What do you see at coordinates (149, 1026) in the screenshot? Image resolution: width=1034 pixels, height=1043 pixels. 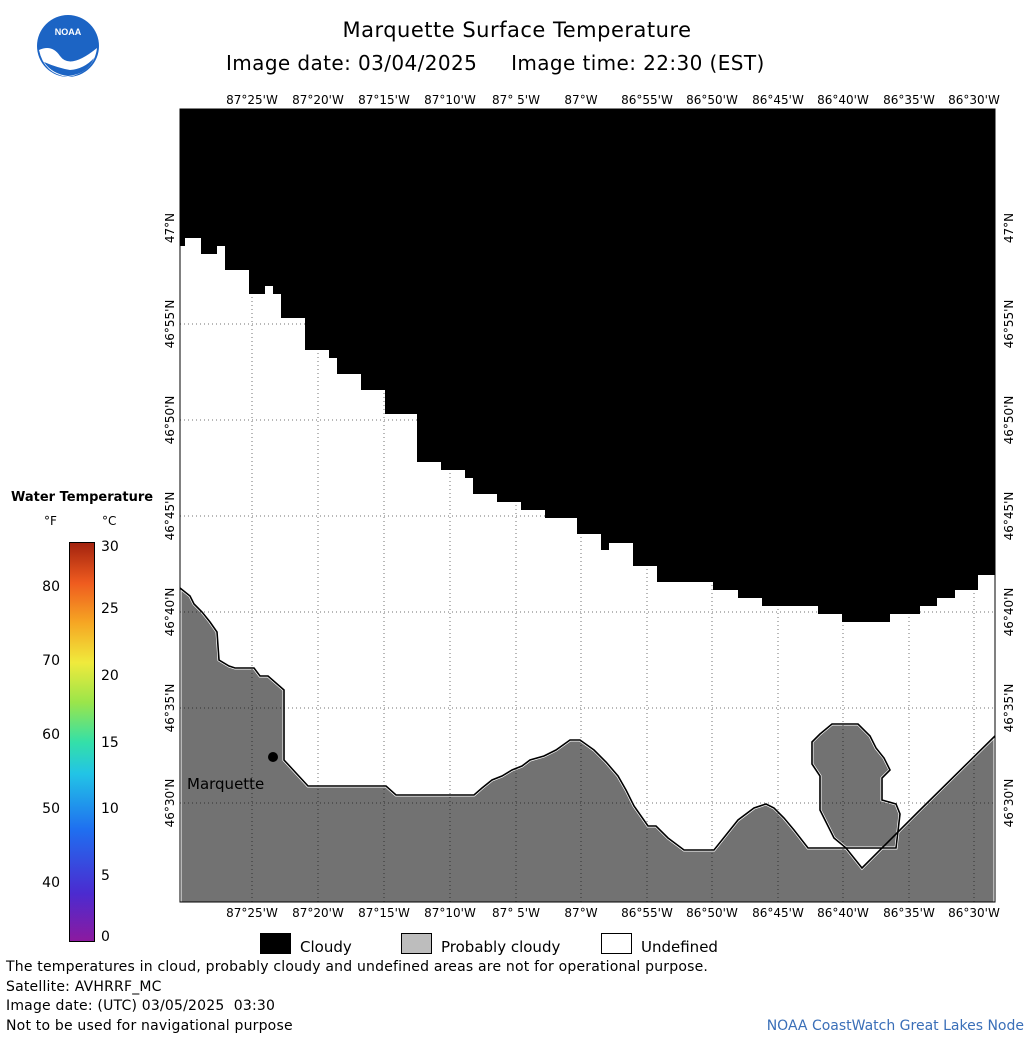 I see `navigation-warning: Not to be used for navigational purpose` at bounding box center [149, 1026].